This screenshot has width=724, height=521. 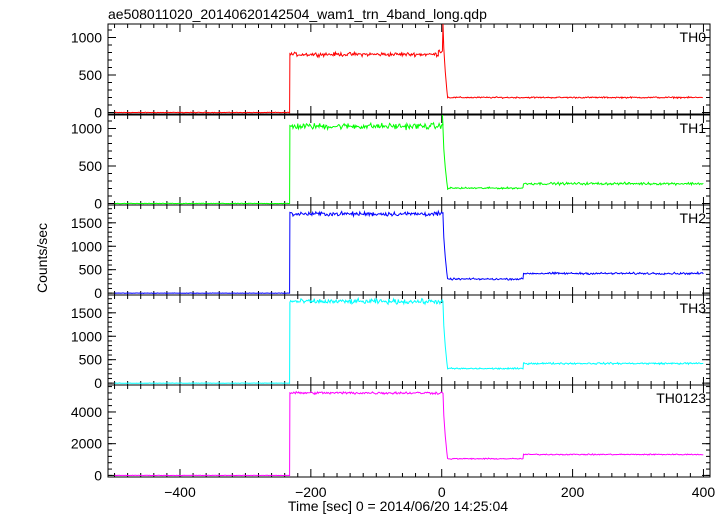 I want to click on x-tick-label: 200, so click(x=573, y=492).